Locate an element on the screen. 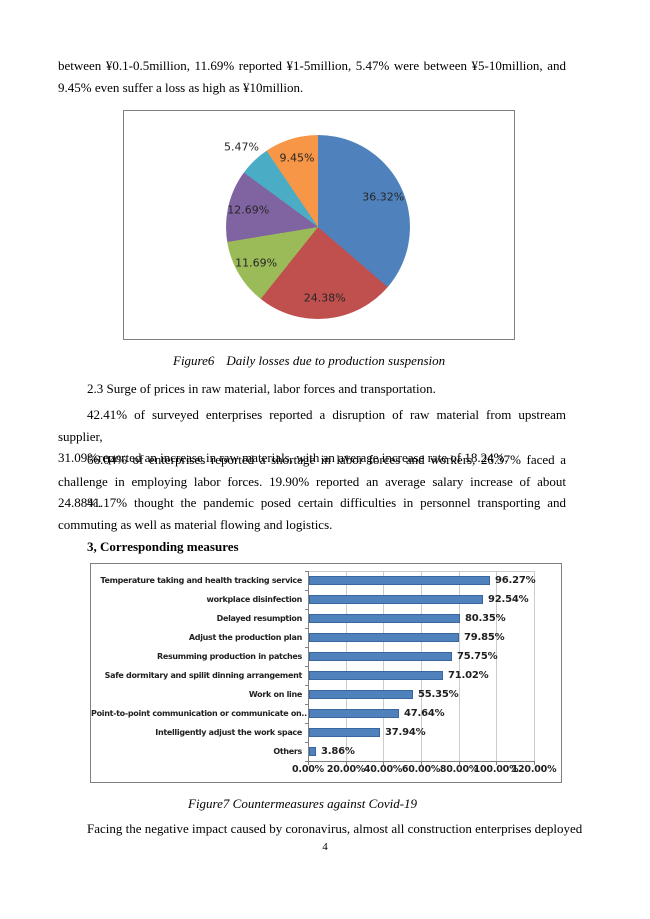  figure7-caption-text: Figure7 Countermeasures against Covid-19 is located at coordinates (303, 803).